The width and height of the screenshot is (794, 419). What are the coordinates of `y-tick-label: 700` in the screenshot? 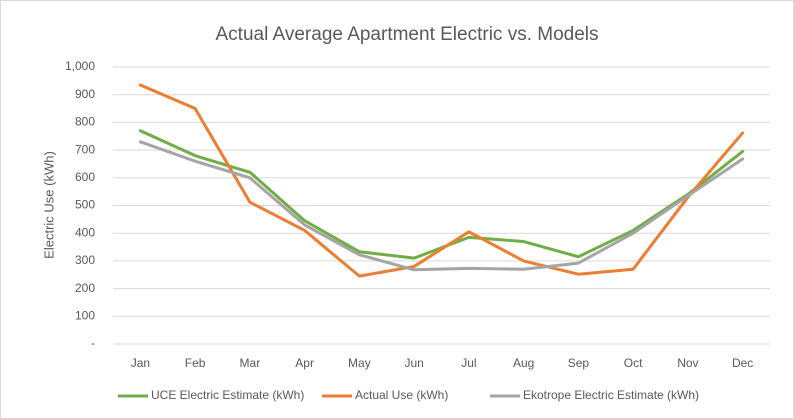 It's located at (85, 149).